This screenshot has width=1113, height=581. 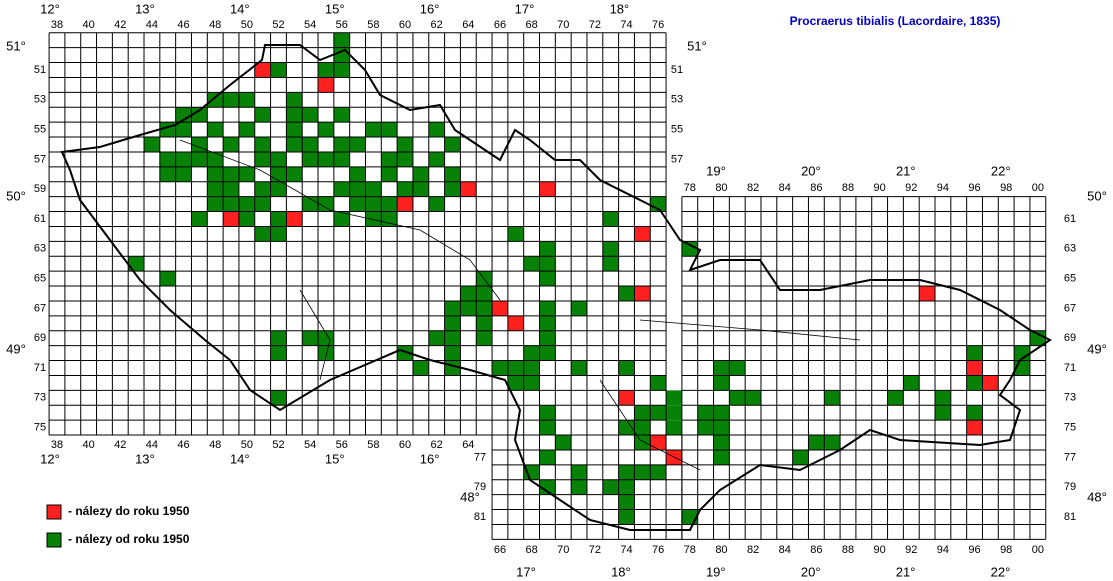 I want to click on row-label: 79, so click(x=480, y=487).